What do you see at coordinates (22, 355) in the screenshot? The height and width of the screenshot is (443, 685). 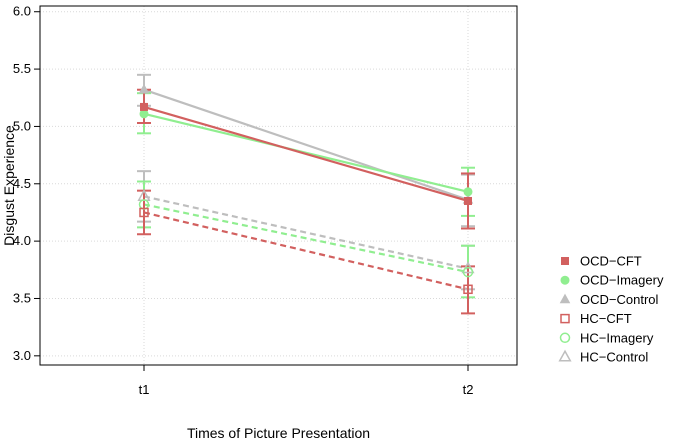 I see `y-tick-label: 3.0` at bounding box center [22, 355].